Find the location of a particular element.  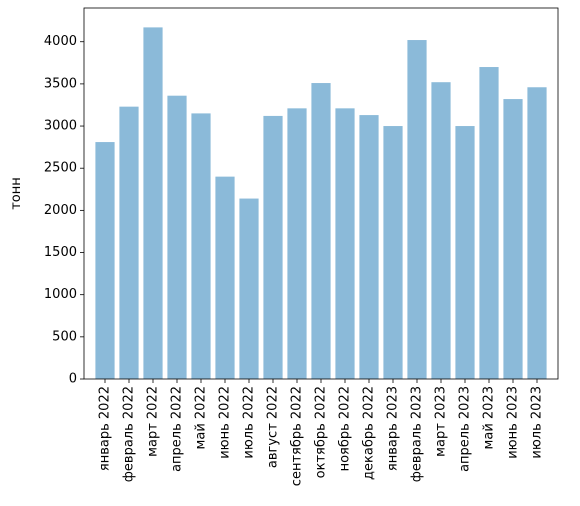

x-tick-label: май 2022 is located at coordinates (201, 417).